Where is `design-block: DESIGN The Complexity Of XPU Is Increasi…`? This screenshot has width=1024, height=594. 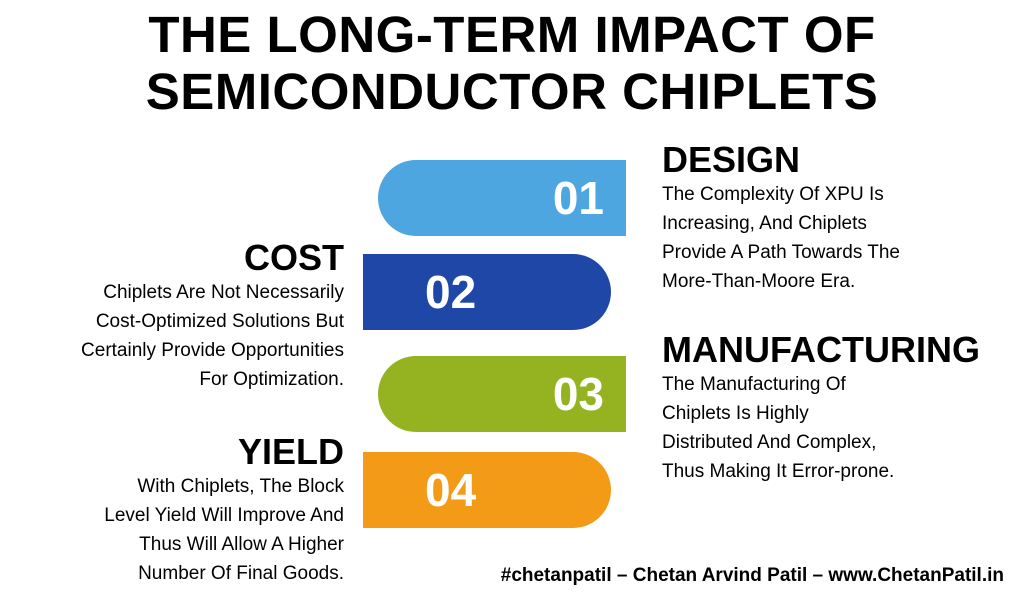
design-block: DESIGN The Complexity Of XPU Is Increasi… is located at coordinates (781, 218).